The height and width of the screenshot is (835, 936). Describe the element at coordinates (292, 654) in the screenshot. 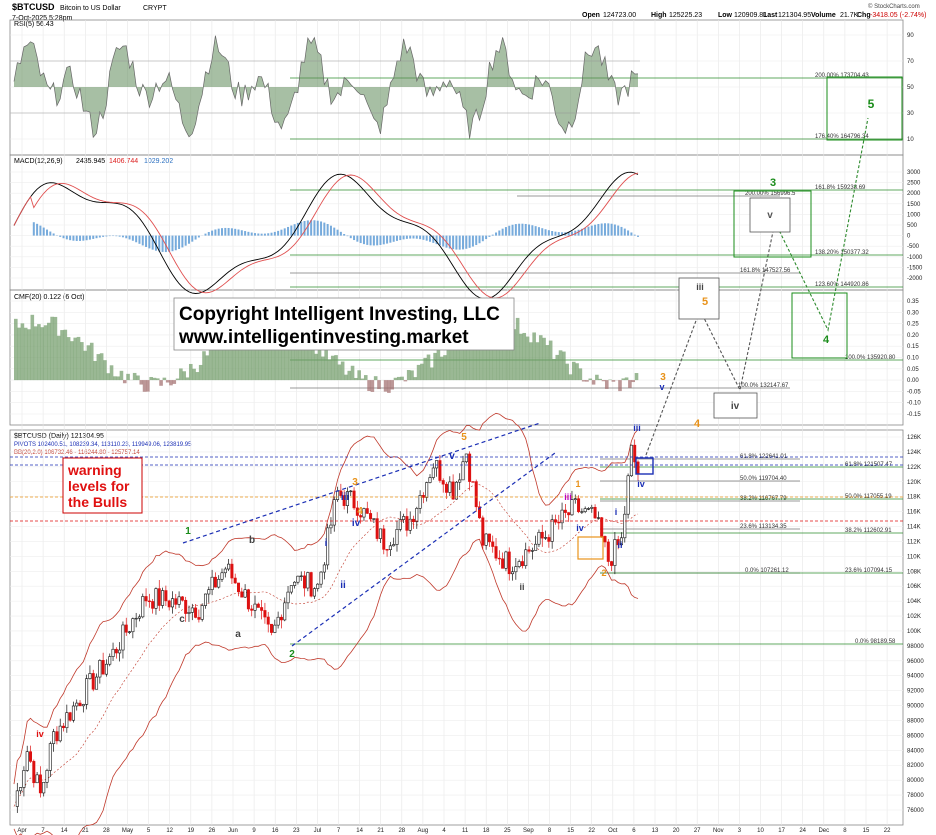

I see `wave-label-history: 2` at that location.